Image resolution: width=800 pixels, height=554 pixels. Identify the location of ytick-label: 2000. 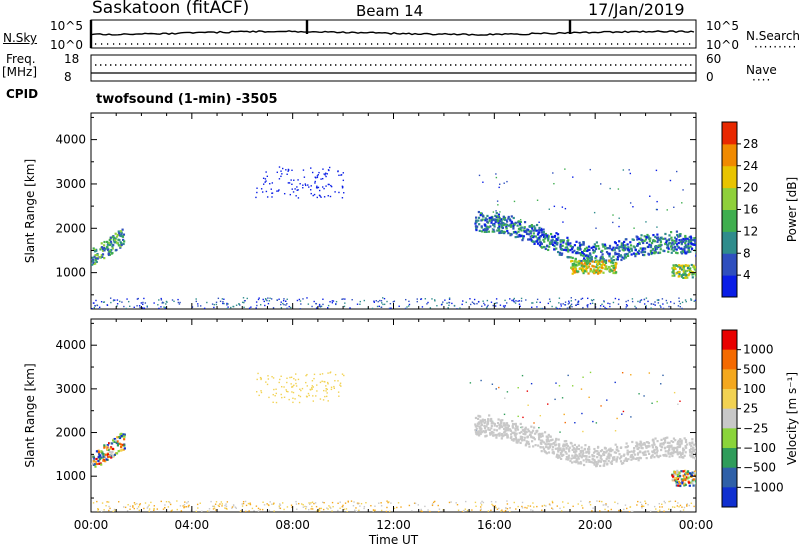
(70, 228).